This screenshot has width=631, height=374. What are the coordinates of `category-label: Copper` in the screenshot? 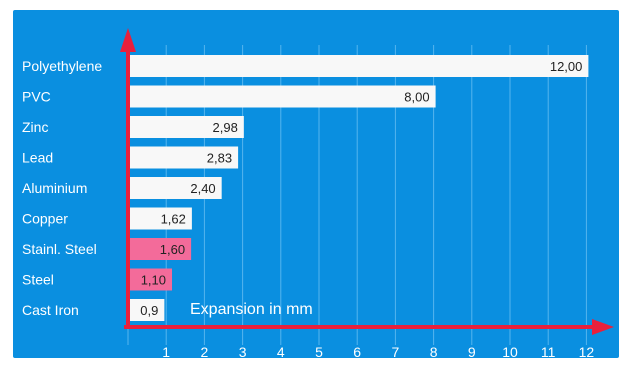 It's located at (45, 219).